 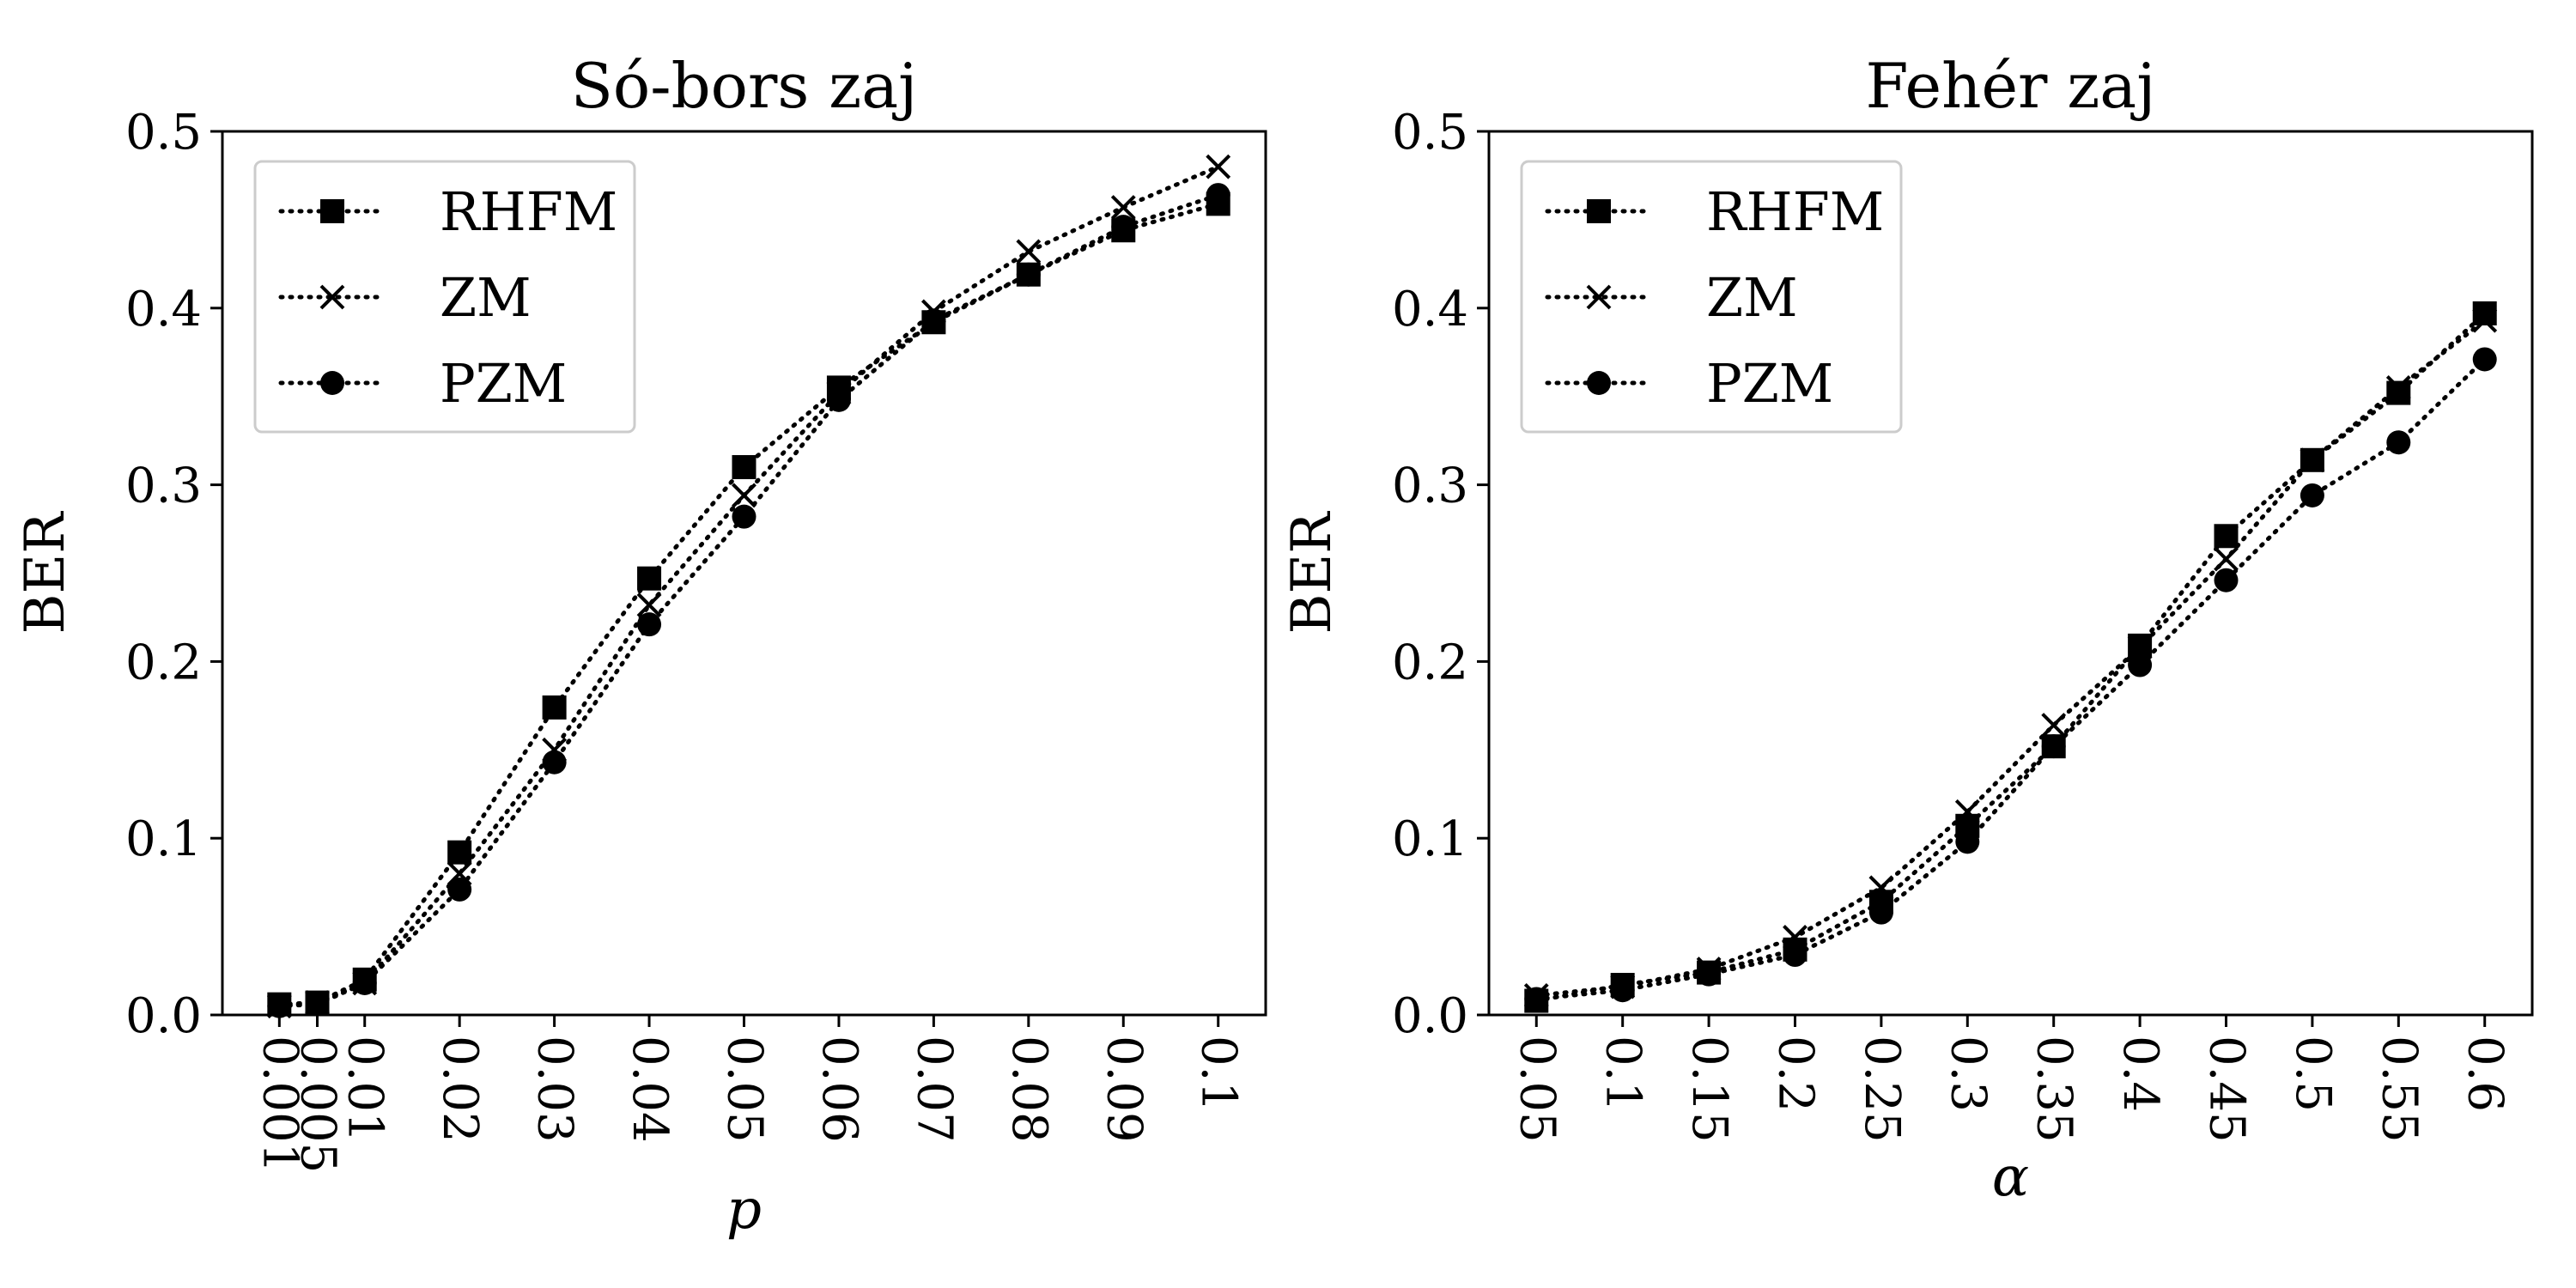 I want to click on x-tick-label: 0.55, so click(x=2399, y=1089).